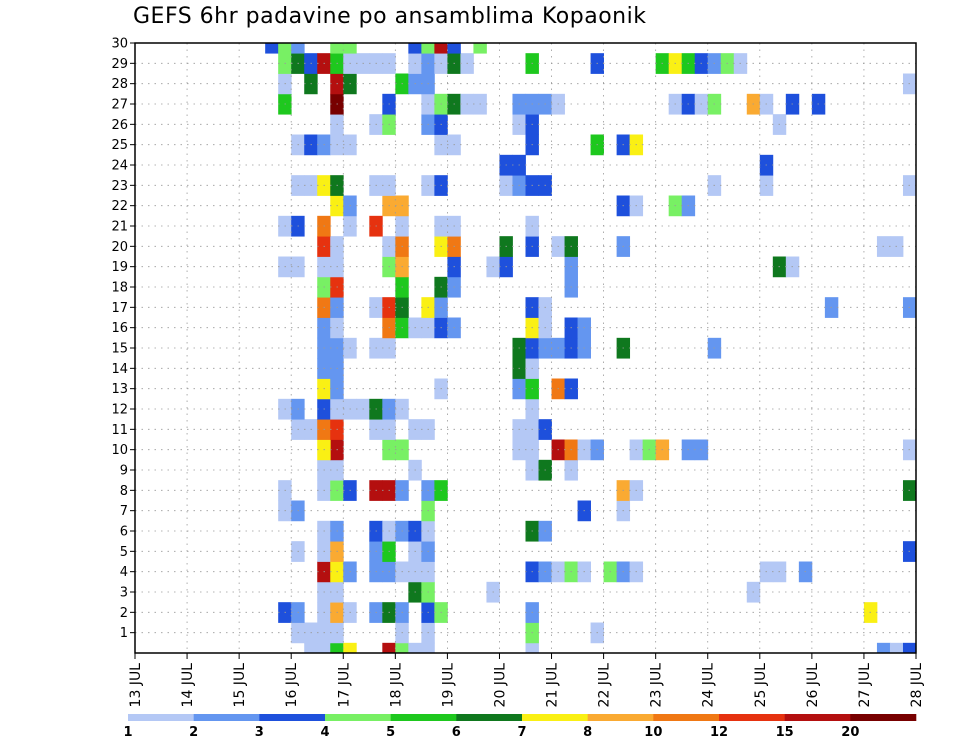 This screenshot has width=960, height=742. I want to click on colorbar-label: 2, so click(193, 732).